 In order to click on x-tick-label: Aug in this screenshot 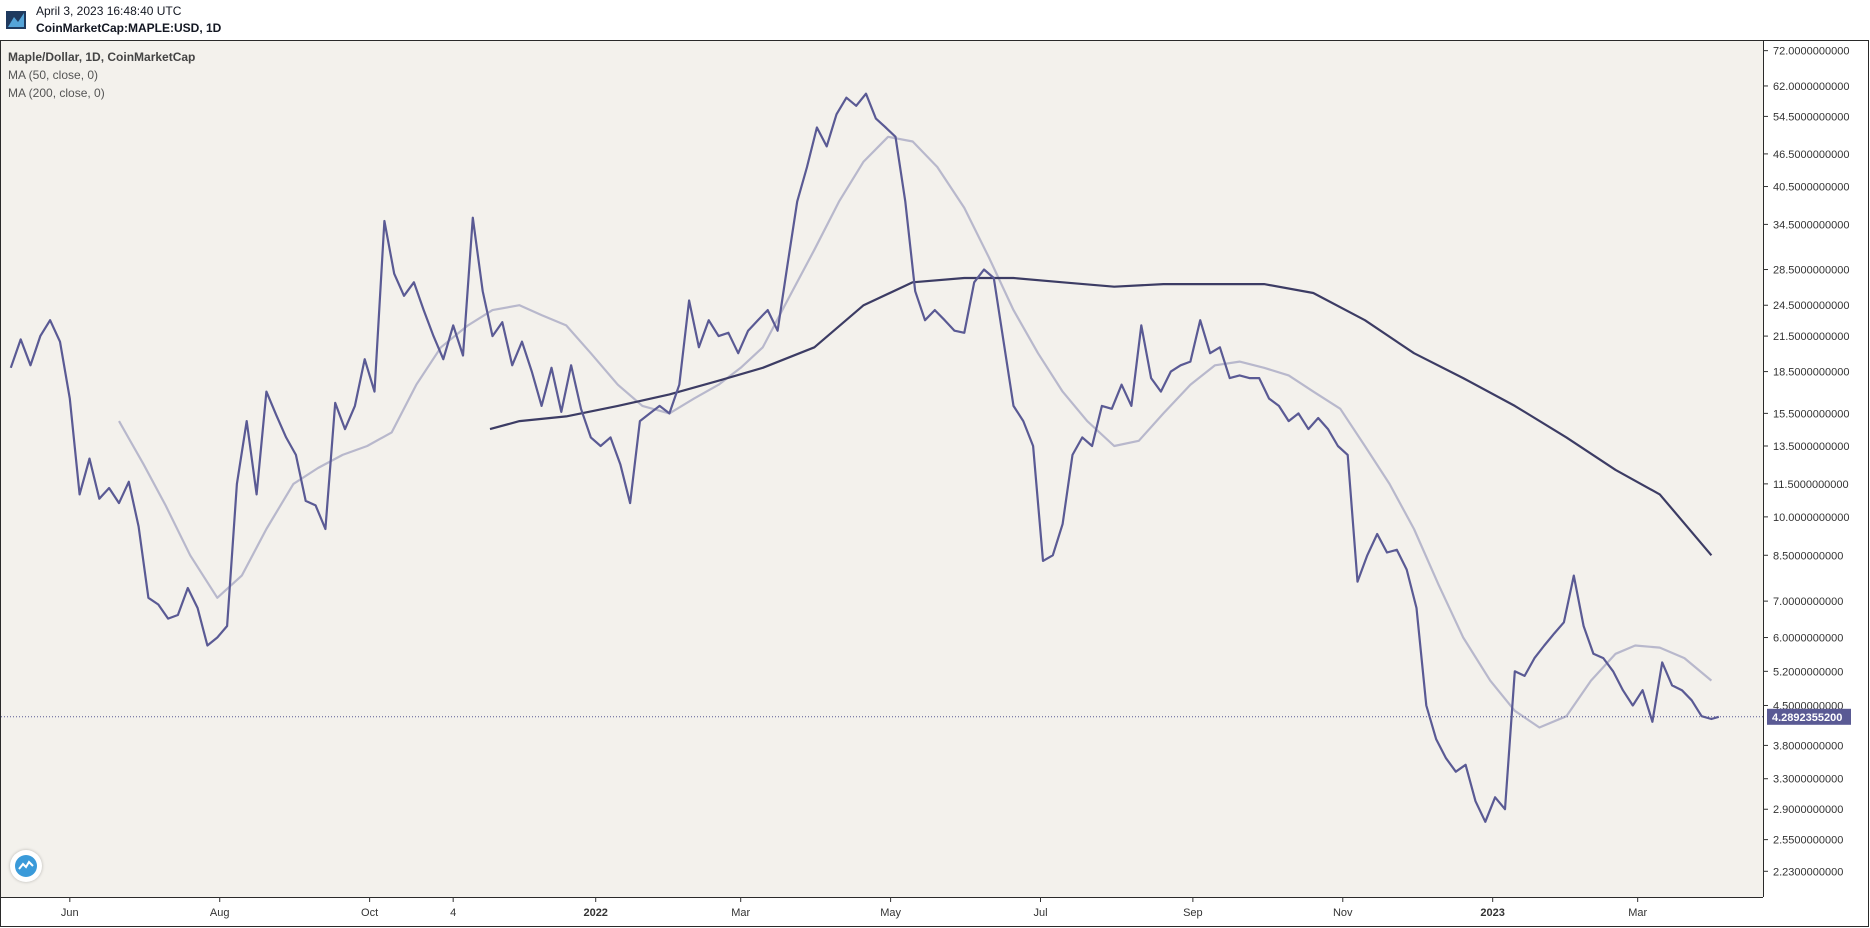, I will do `click(220, 913)`.